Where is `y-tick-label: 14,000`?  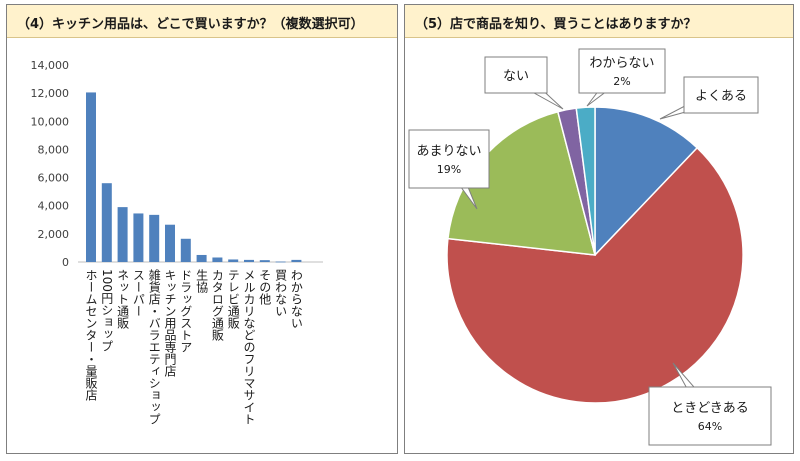 y-tick-label: 14,000 is located at coordinates (50, 65).